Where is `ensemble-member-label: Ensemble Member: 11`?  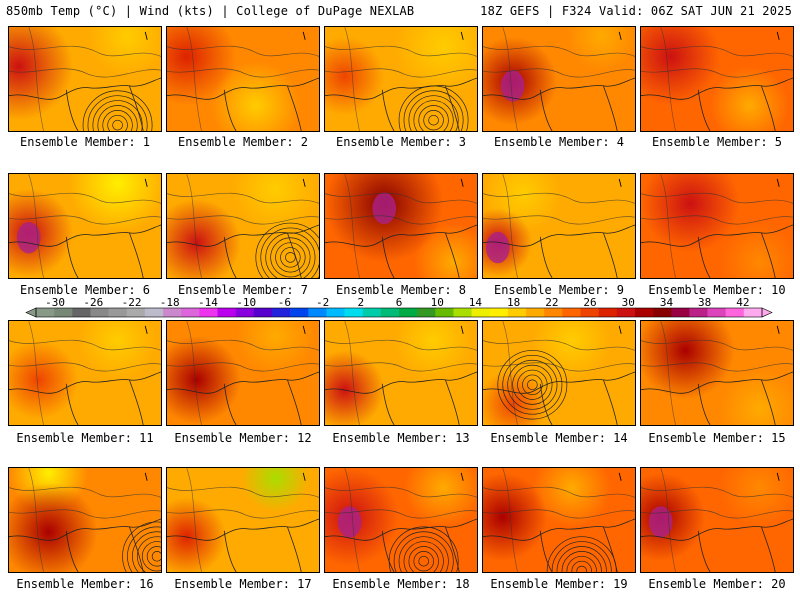 ensemble-member-label: Ensemble Member: 11 is located at coordinates (85, 438).